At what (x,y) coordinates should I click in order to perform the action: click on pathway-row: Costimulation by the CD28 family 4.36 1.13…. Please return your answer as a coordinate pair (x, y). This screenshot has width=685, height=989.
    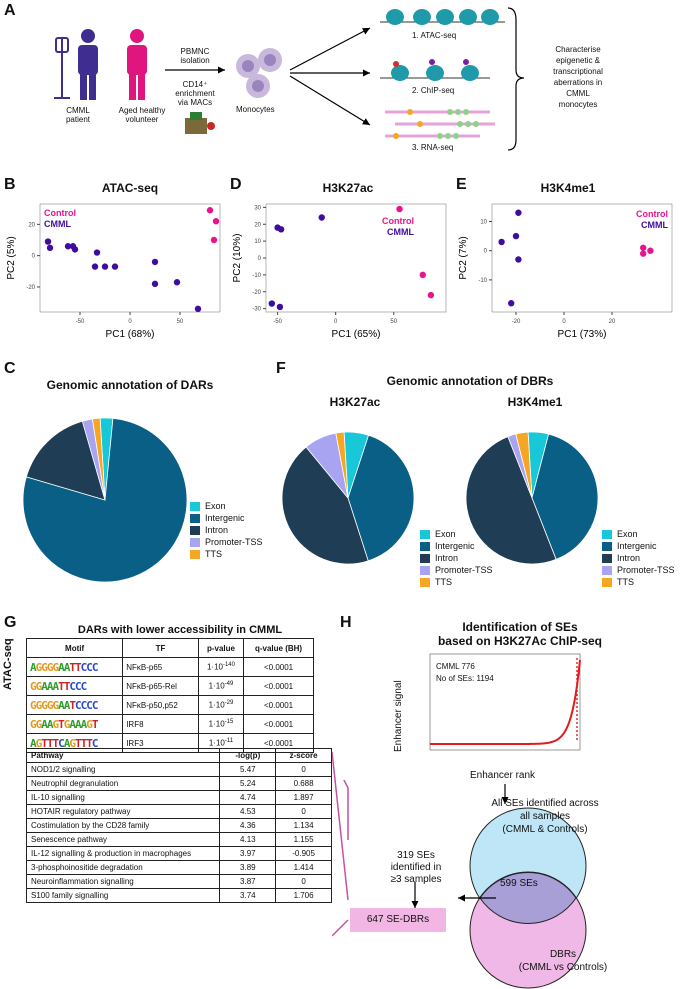
    Looking at the image, I should click on (178, 825).